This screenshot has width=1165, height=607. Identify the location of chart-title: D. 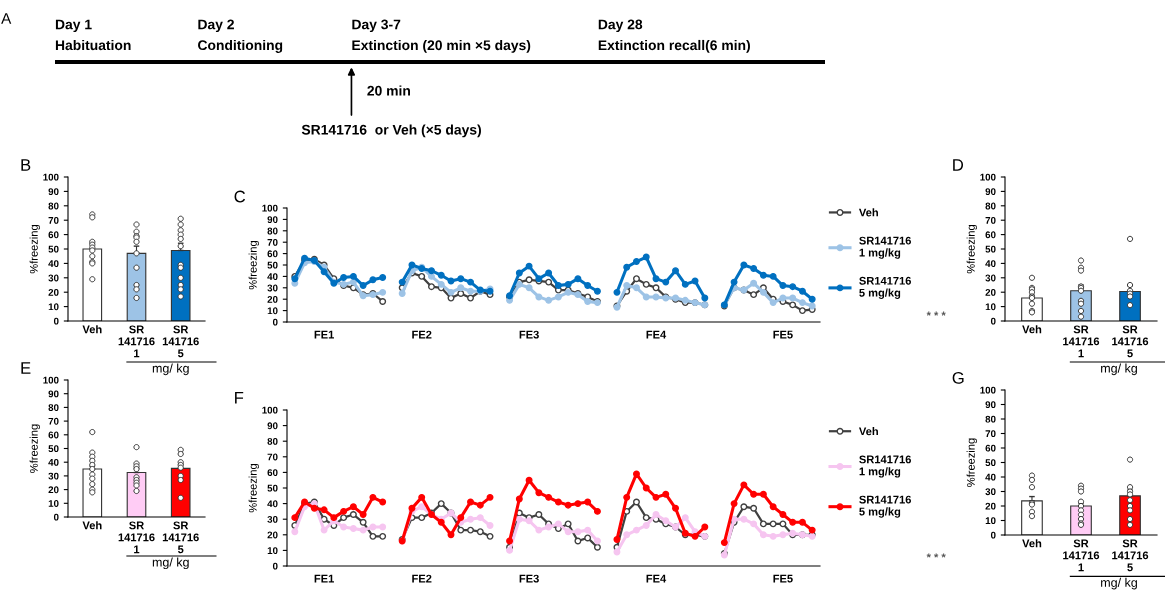
(958, 165).